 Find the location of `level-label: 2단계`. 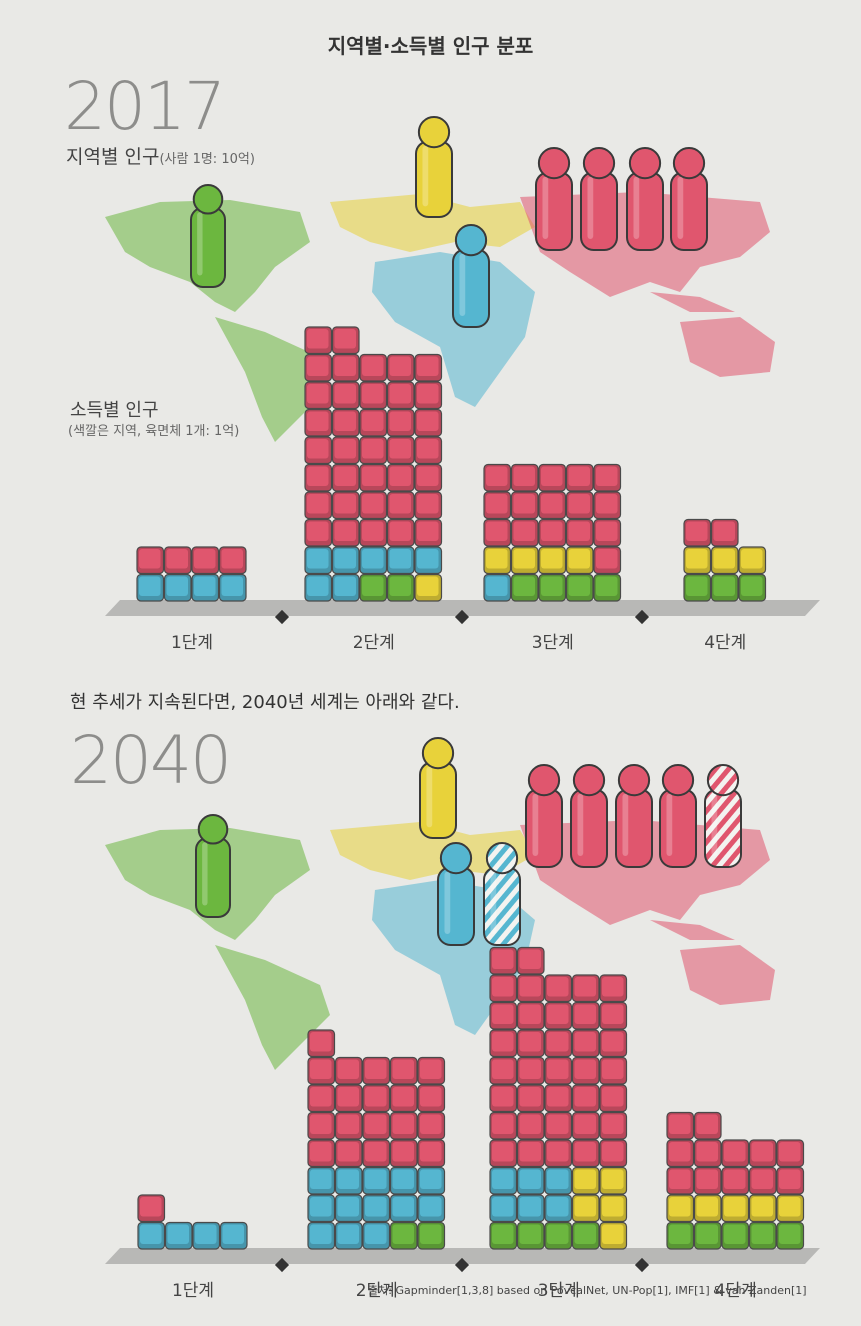

level-label: 2단계 is located at coordinates (374, 643).